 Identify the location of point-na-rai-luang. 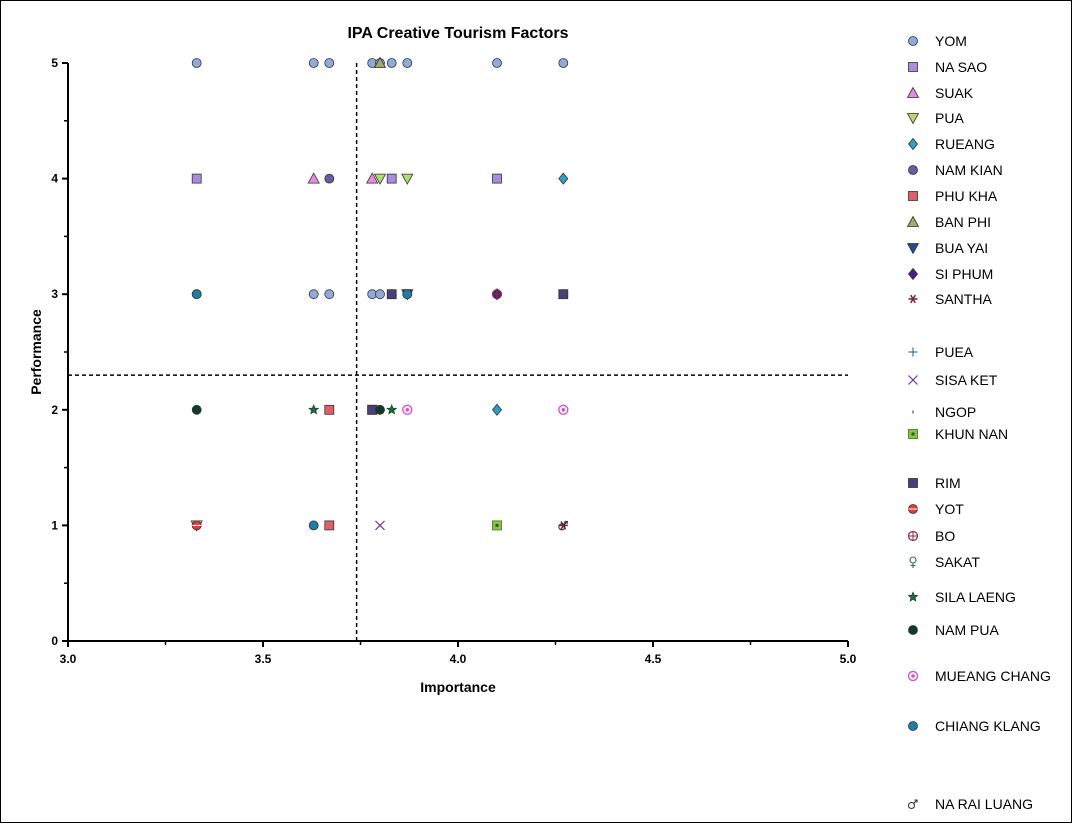
(563, 525).